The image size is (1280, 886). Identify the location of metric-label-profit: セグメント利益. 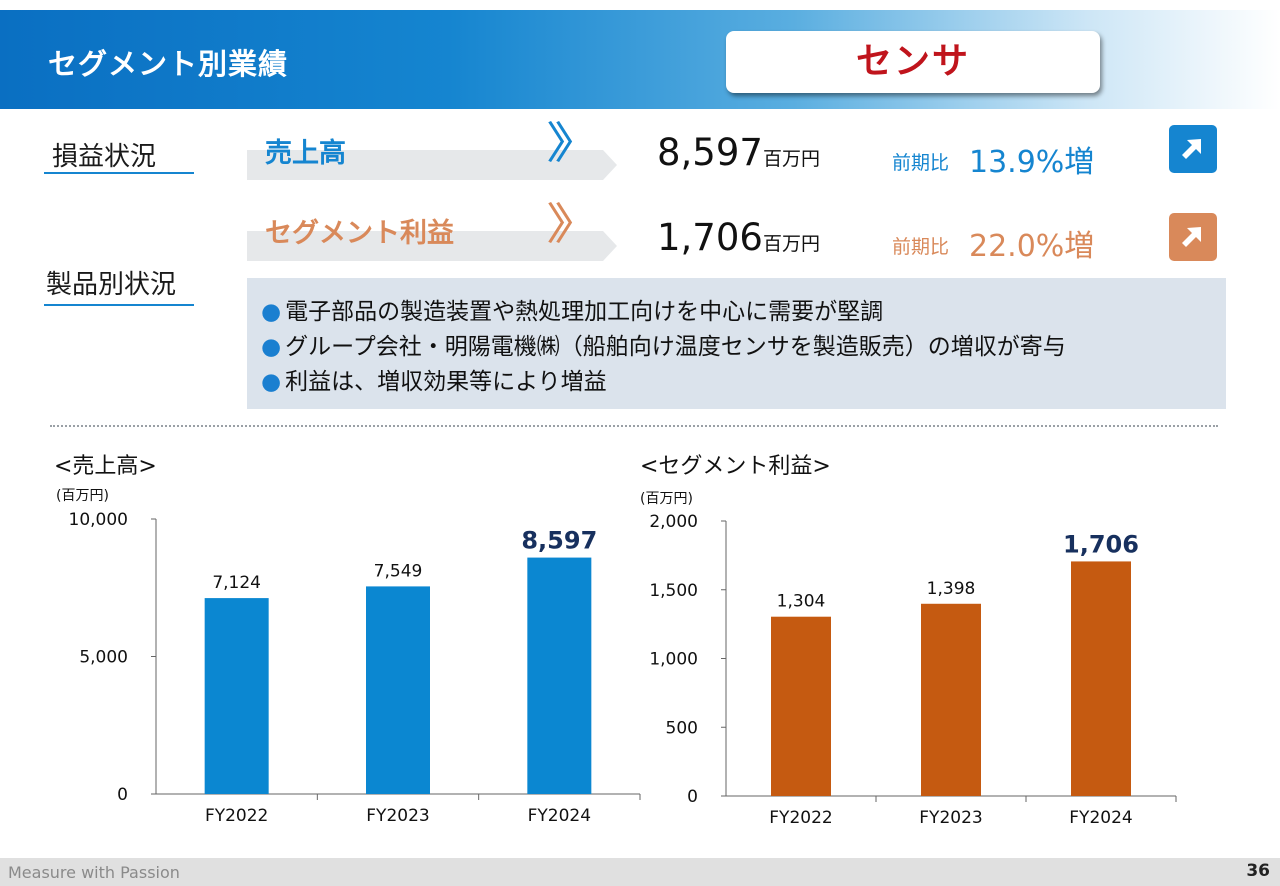
(359, 233).